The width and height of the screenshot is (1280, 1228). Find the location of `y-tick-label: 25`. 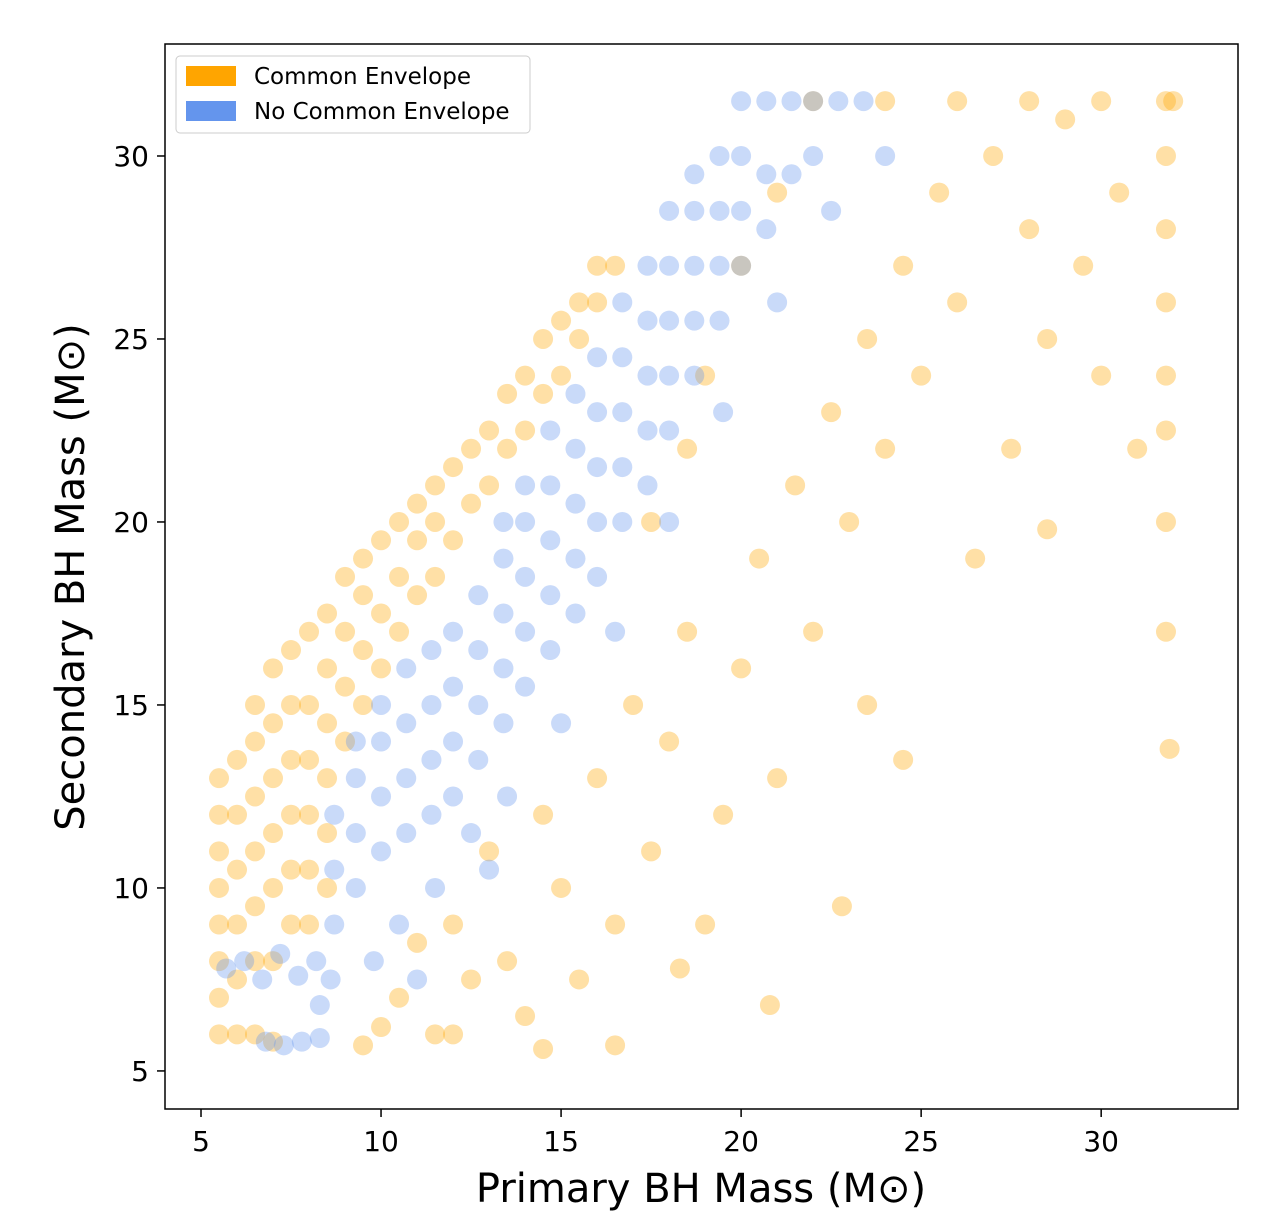

y-tick-label: 25 is located at coordinates (131, 339).